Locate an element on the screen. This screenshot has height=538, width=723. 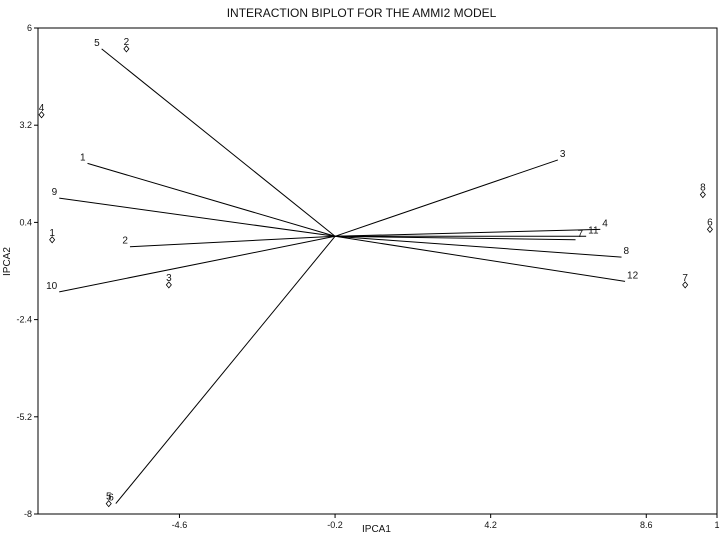
genotype-label: 4 is located at coordinates (42, 108).